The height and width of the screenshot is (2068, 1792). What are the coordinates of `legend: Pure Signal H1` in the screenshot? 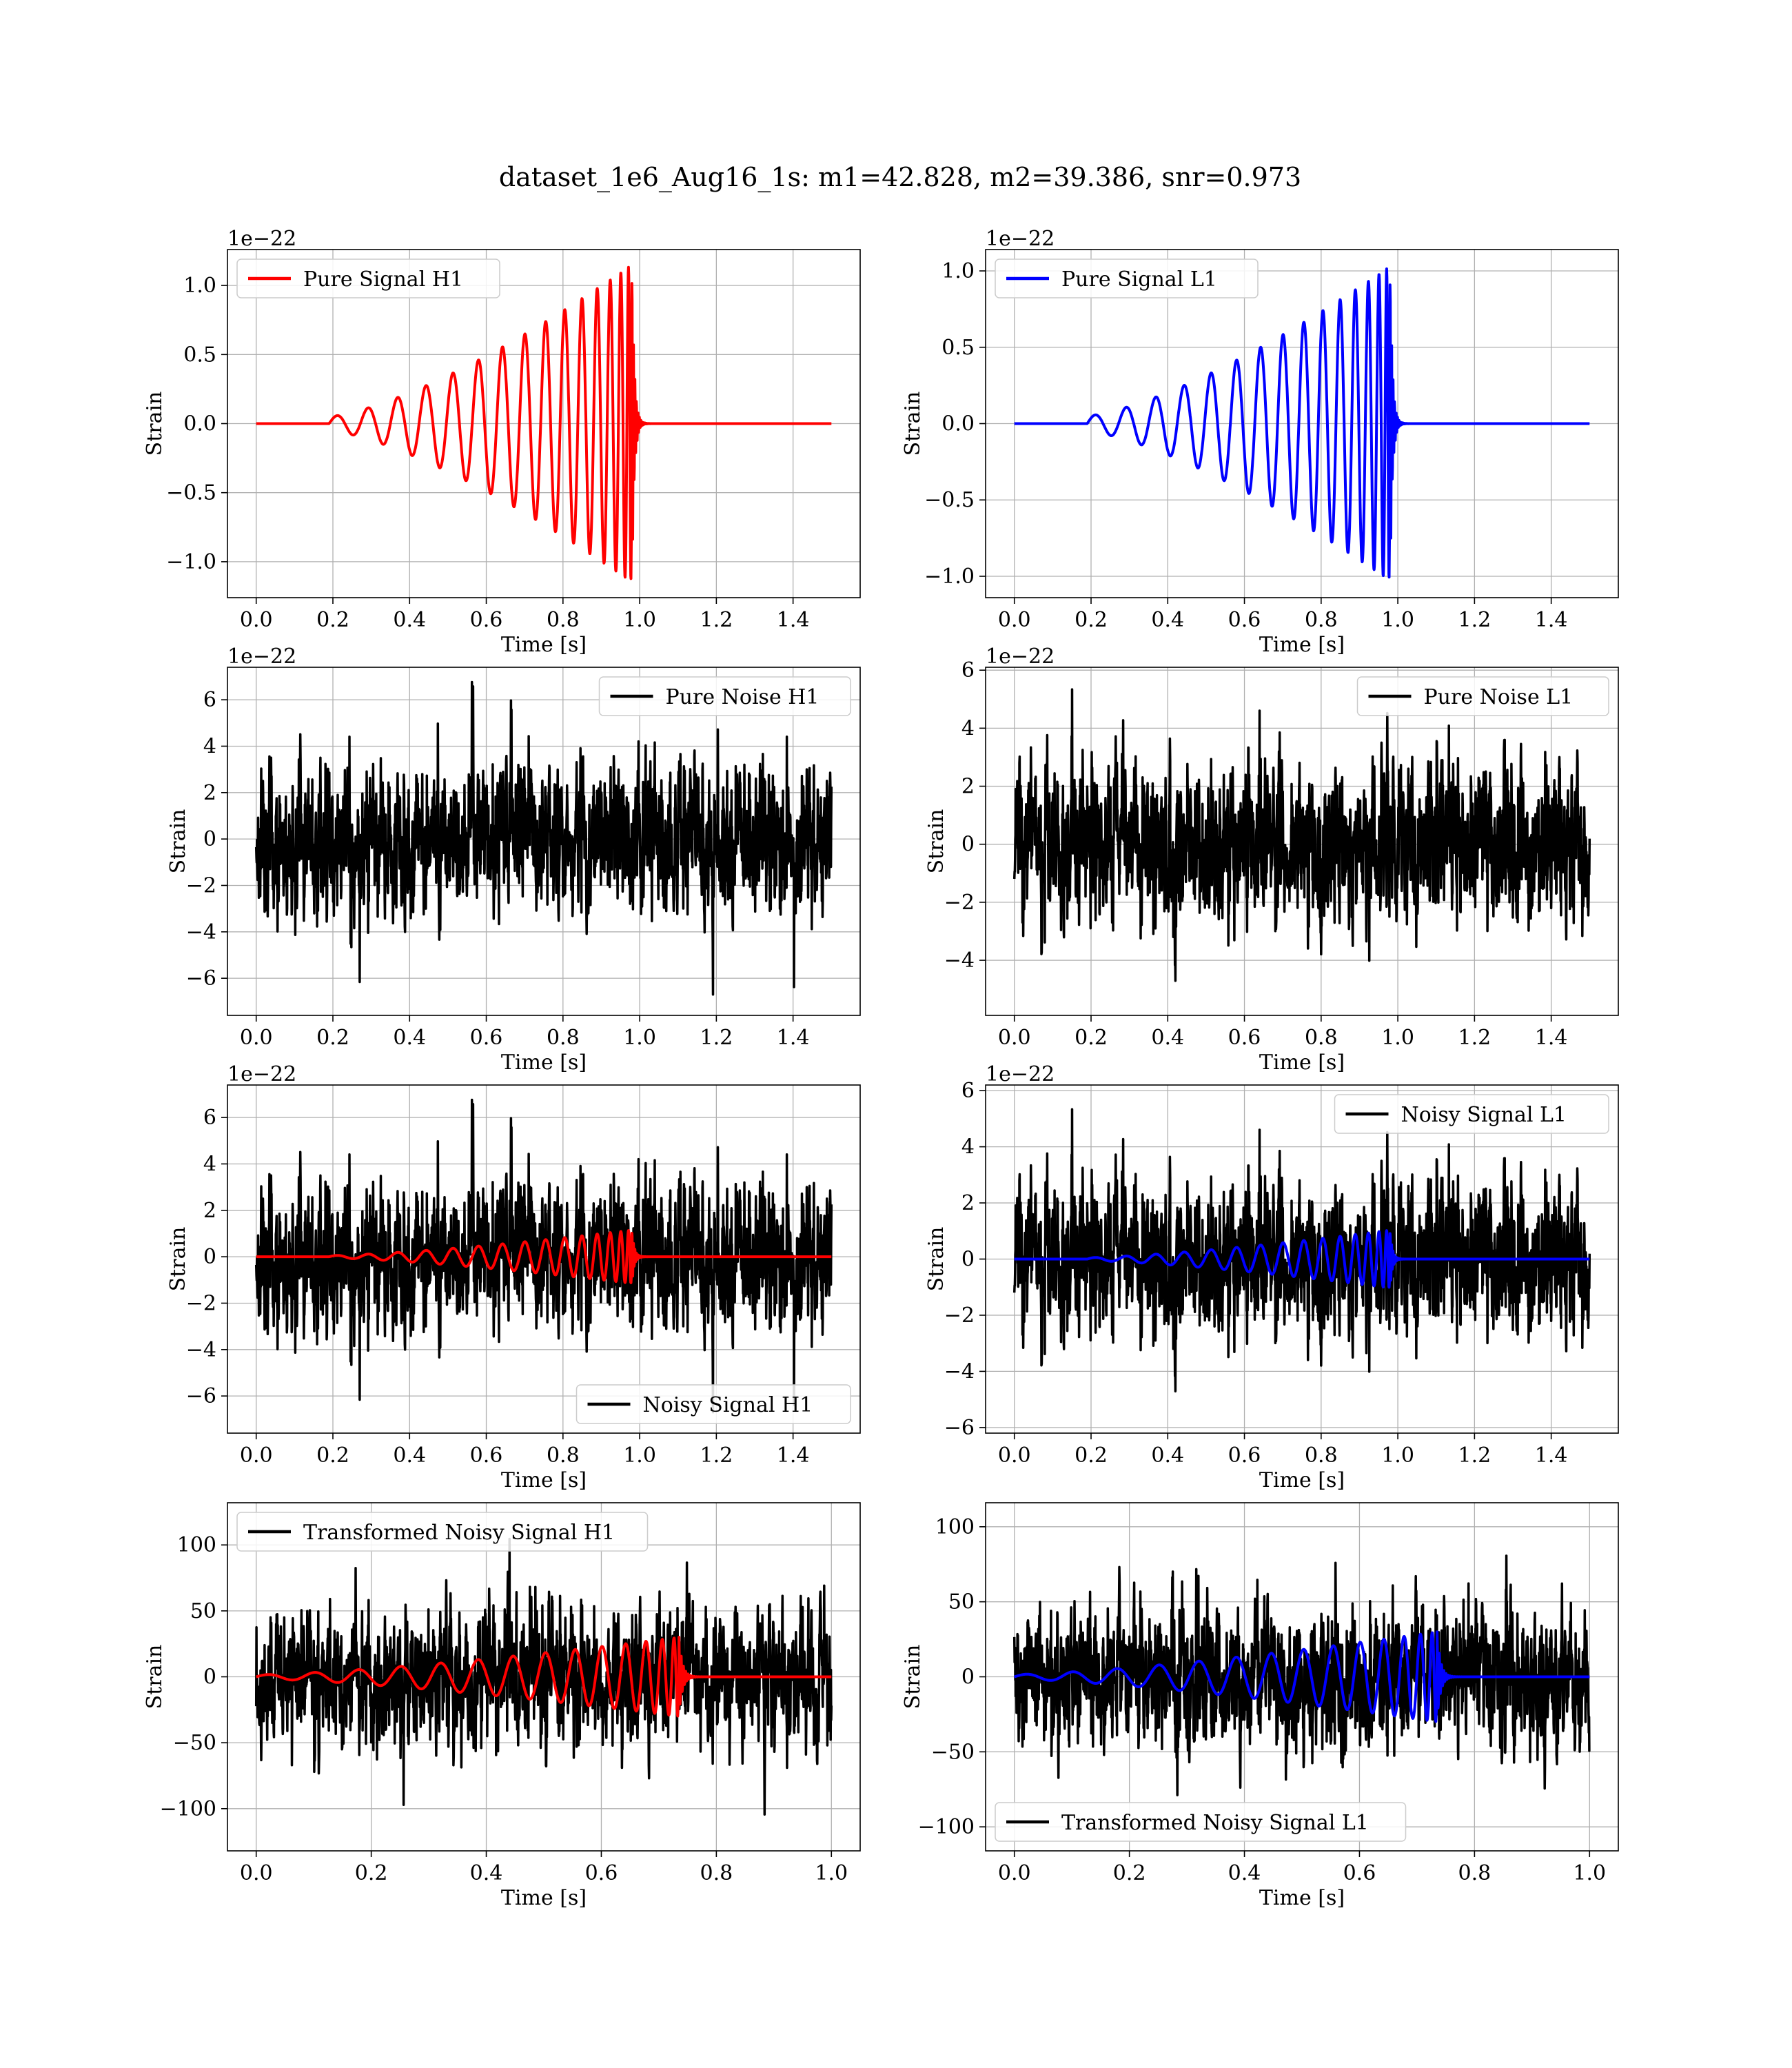 It's located at (368, 278).